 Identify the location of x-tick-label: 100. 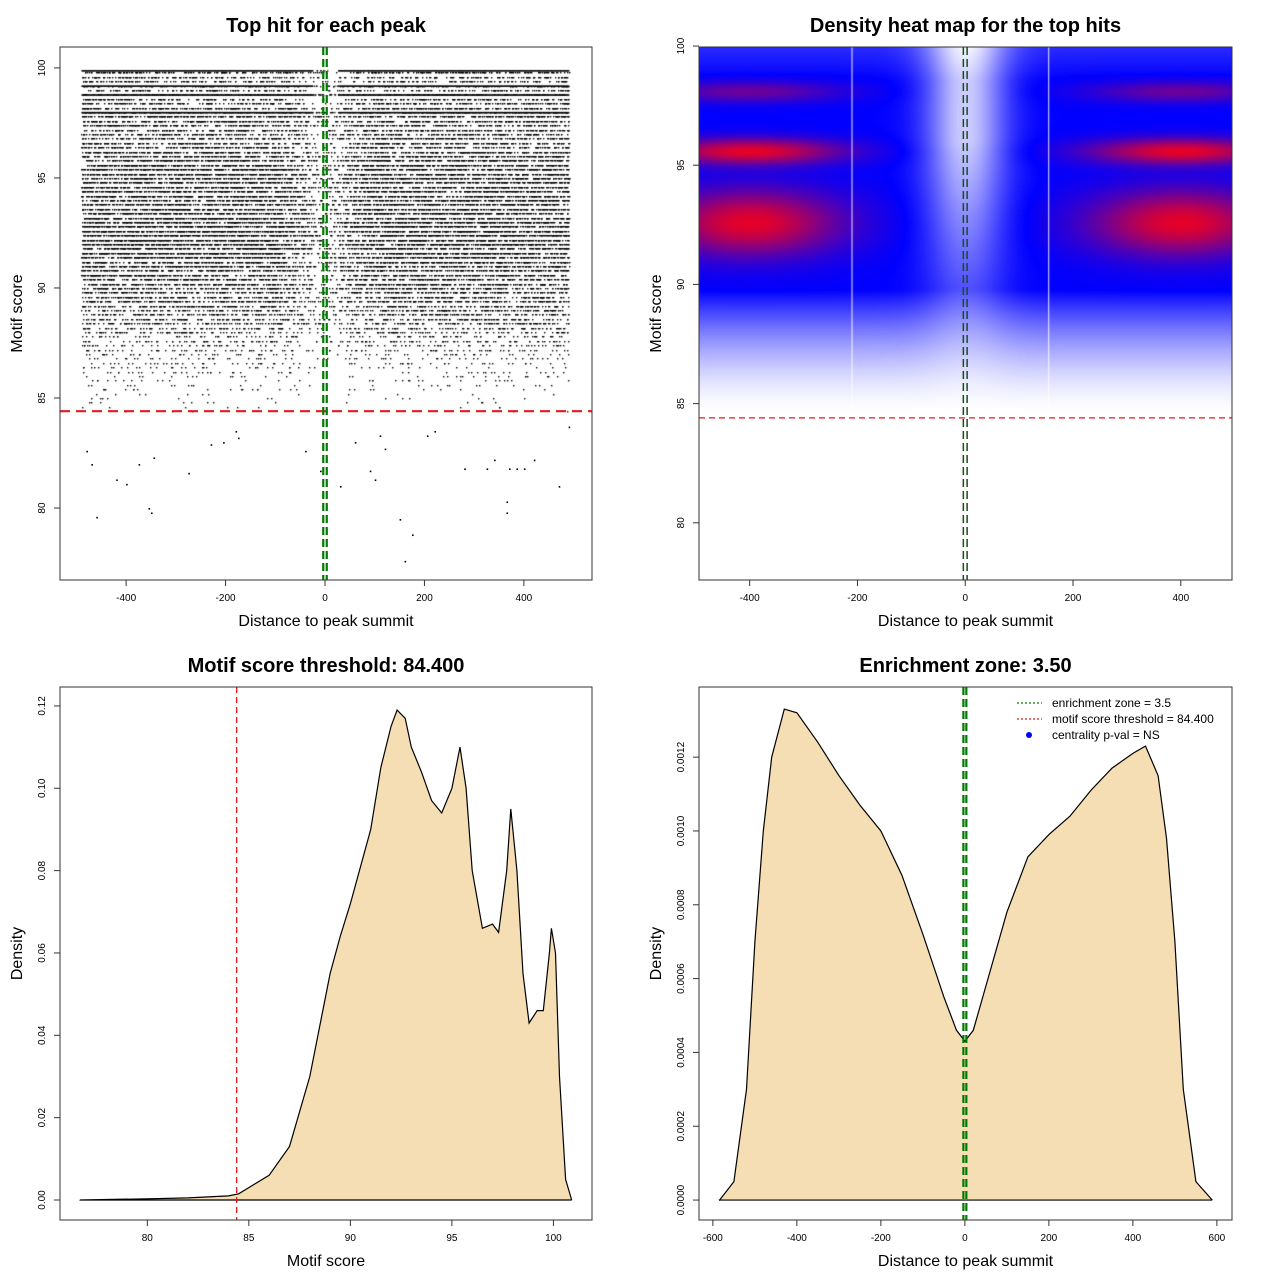
(553, 1238).